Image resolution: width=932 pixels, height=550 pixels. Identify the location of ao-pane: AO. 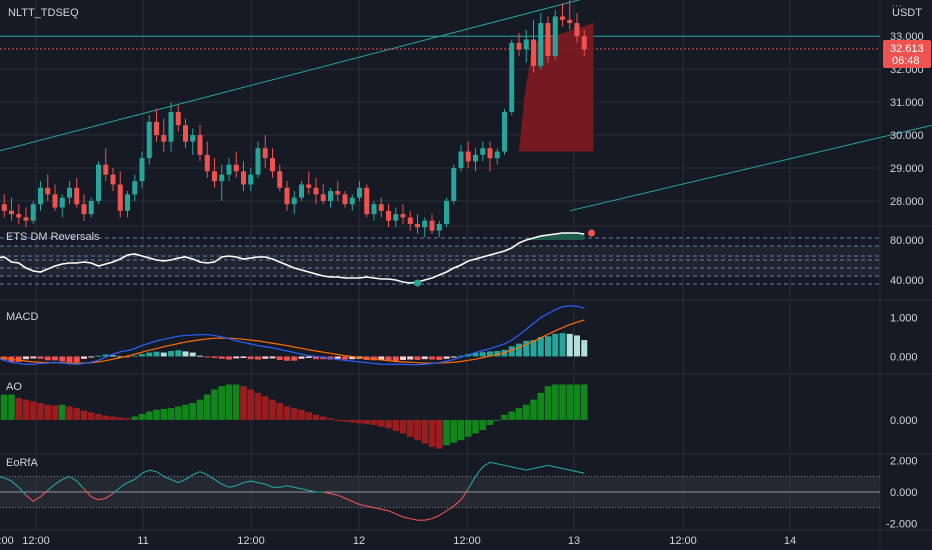
(294, 415).